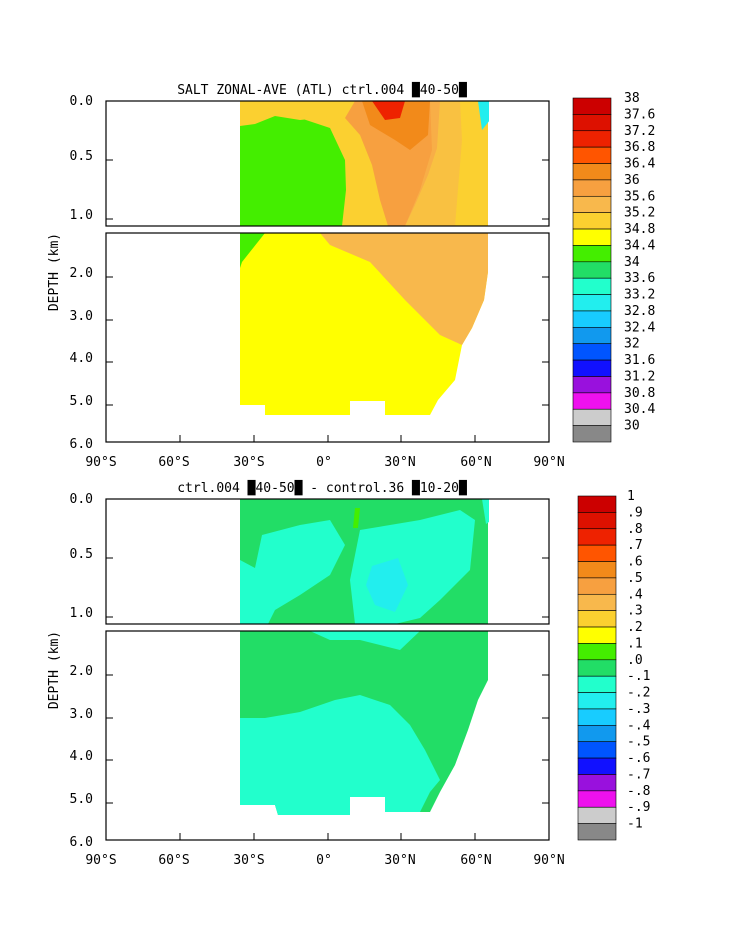  Describe the element at coordinates (404, 289) in the screenshot. I see `p1-lower-tan-east` at that location.